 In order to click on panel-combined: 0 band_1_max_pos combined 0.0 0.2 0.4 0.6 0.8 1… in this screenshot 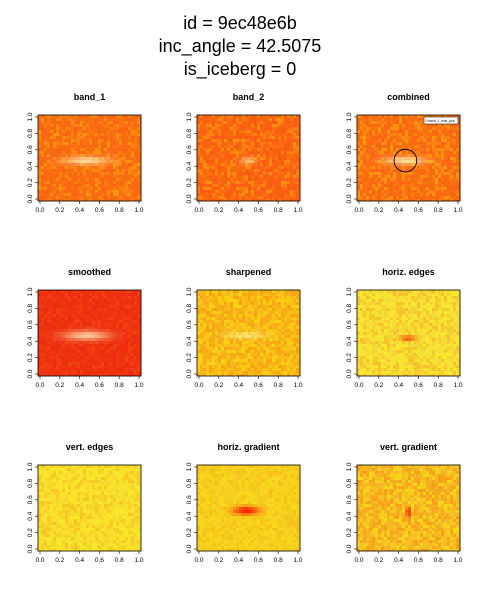, I will do `click(404, 153)`.